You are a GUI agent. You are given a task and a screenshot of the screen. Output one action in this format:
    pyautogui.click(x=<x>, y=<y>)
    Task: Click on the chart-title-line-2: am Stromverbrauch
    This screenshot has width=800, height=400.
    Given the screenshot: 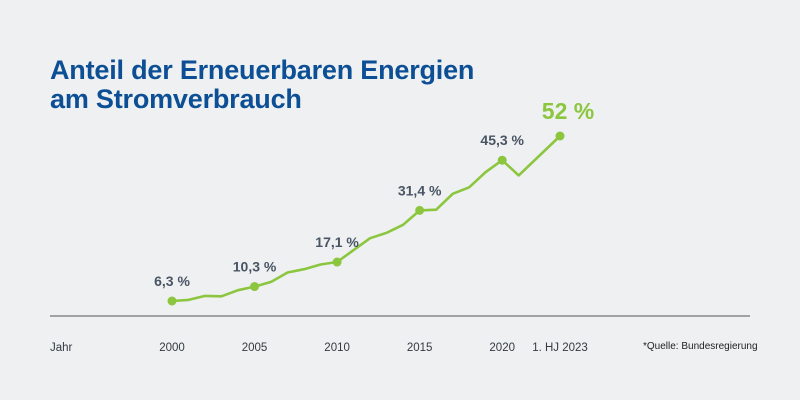 What is the action you would take?
    pyautogui.click(x=176, y=99)
    